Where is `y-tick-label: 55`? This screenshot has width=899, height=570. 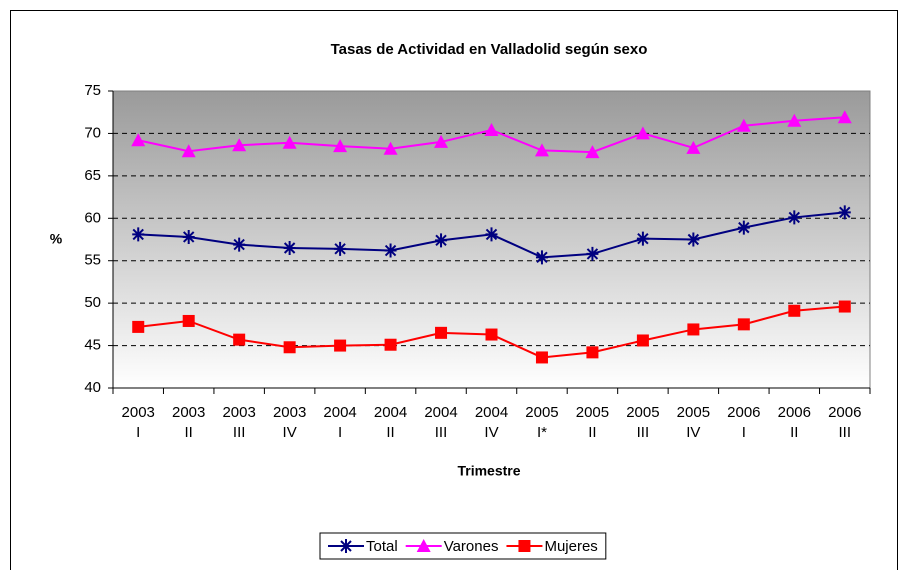
y-tick-label: 55 is located at coordinates (92, 260).